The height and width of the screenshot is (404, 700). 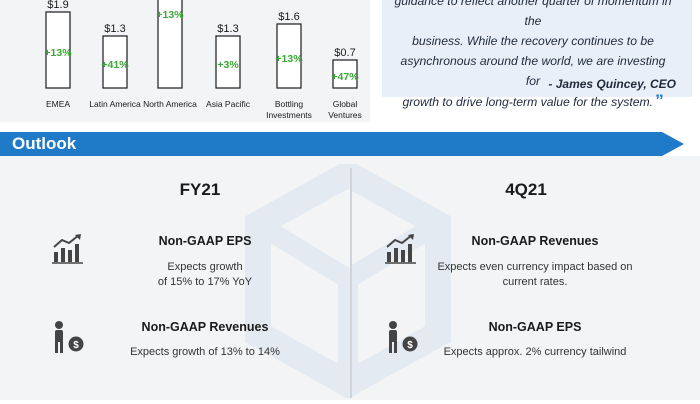 I want to click on bar-growth-label: +41%, so click(x=115, y=65).